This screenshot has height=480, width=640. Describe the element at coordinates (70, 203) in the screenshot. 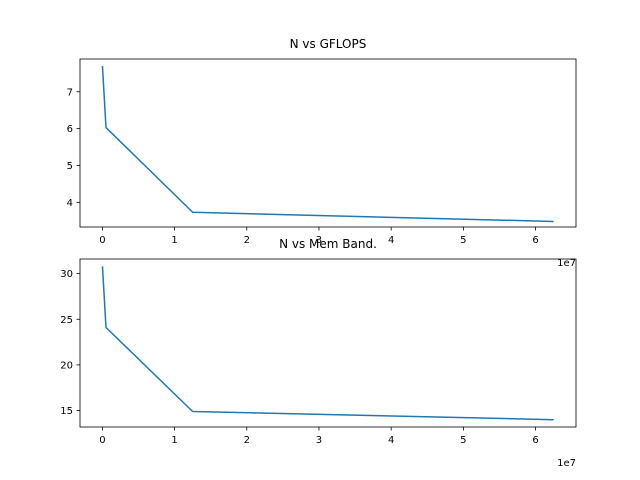

I see `gflops-y-tick-label: 4` at that location.